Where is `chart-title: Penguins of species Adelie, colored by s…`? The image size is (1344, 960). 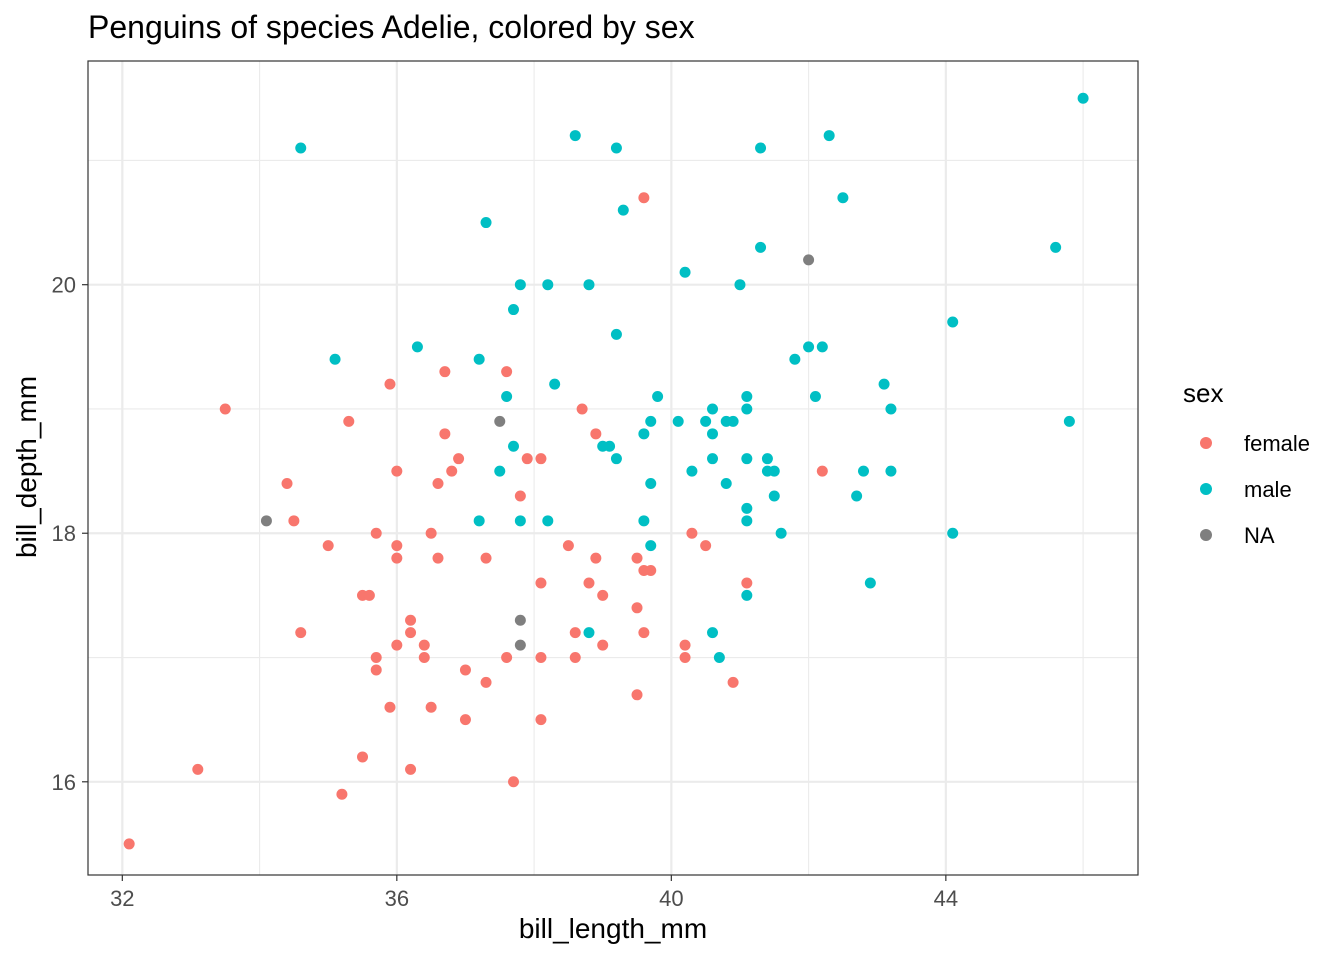
chart-title: Penguins of species Adelie, colored by s… is located at coordinates (391, 27).